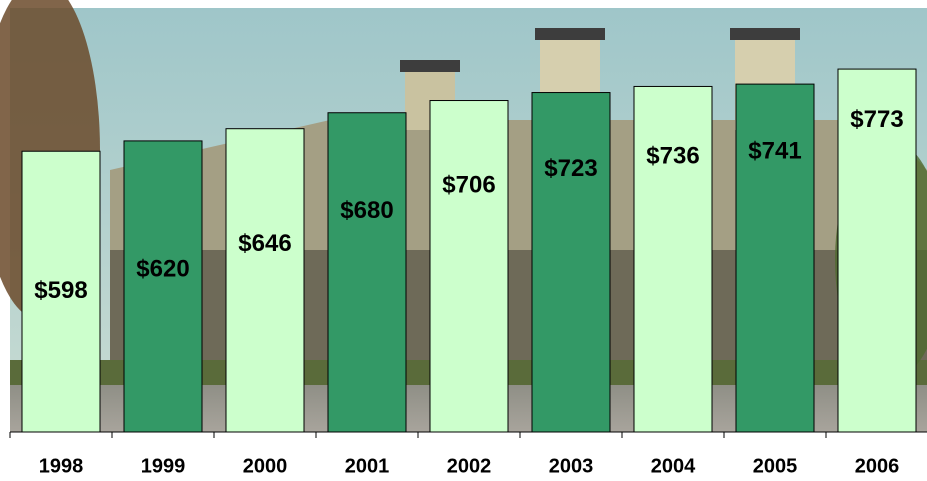  I want to click on x-tick-label: 2003, so click(571, 466).